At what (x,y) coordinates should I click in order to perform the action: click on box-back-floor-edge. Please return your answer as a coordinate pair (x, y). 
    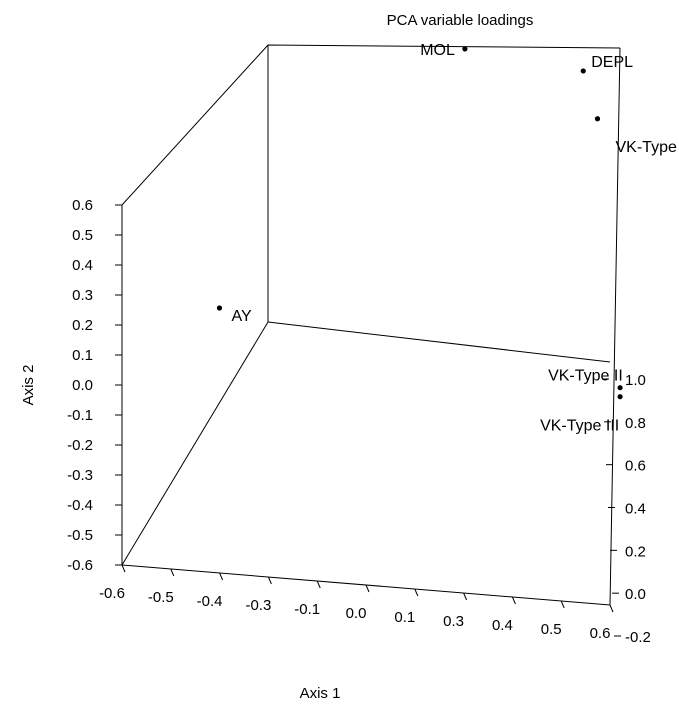
    Looking at the image, I should click on (439, 342).